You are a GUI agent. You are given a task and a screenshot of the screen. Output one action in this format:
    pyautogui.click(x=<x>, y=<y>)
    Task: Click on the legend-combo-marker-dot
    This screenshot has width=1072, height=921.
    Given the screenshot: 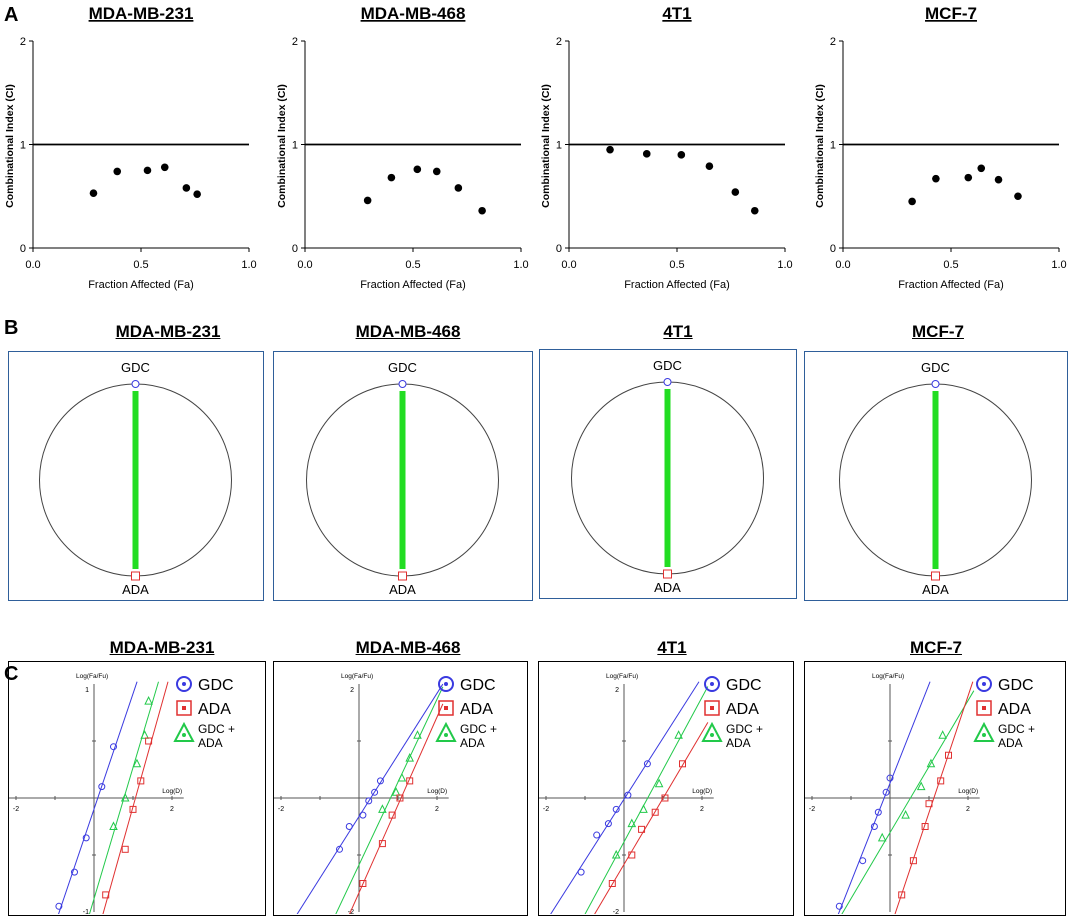 What is the action you would take?
    pyautogui.click(x=184, y=735)
    